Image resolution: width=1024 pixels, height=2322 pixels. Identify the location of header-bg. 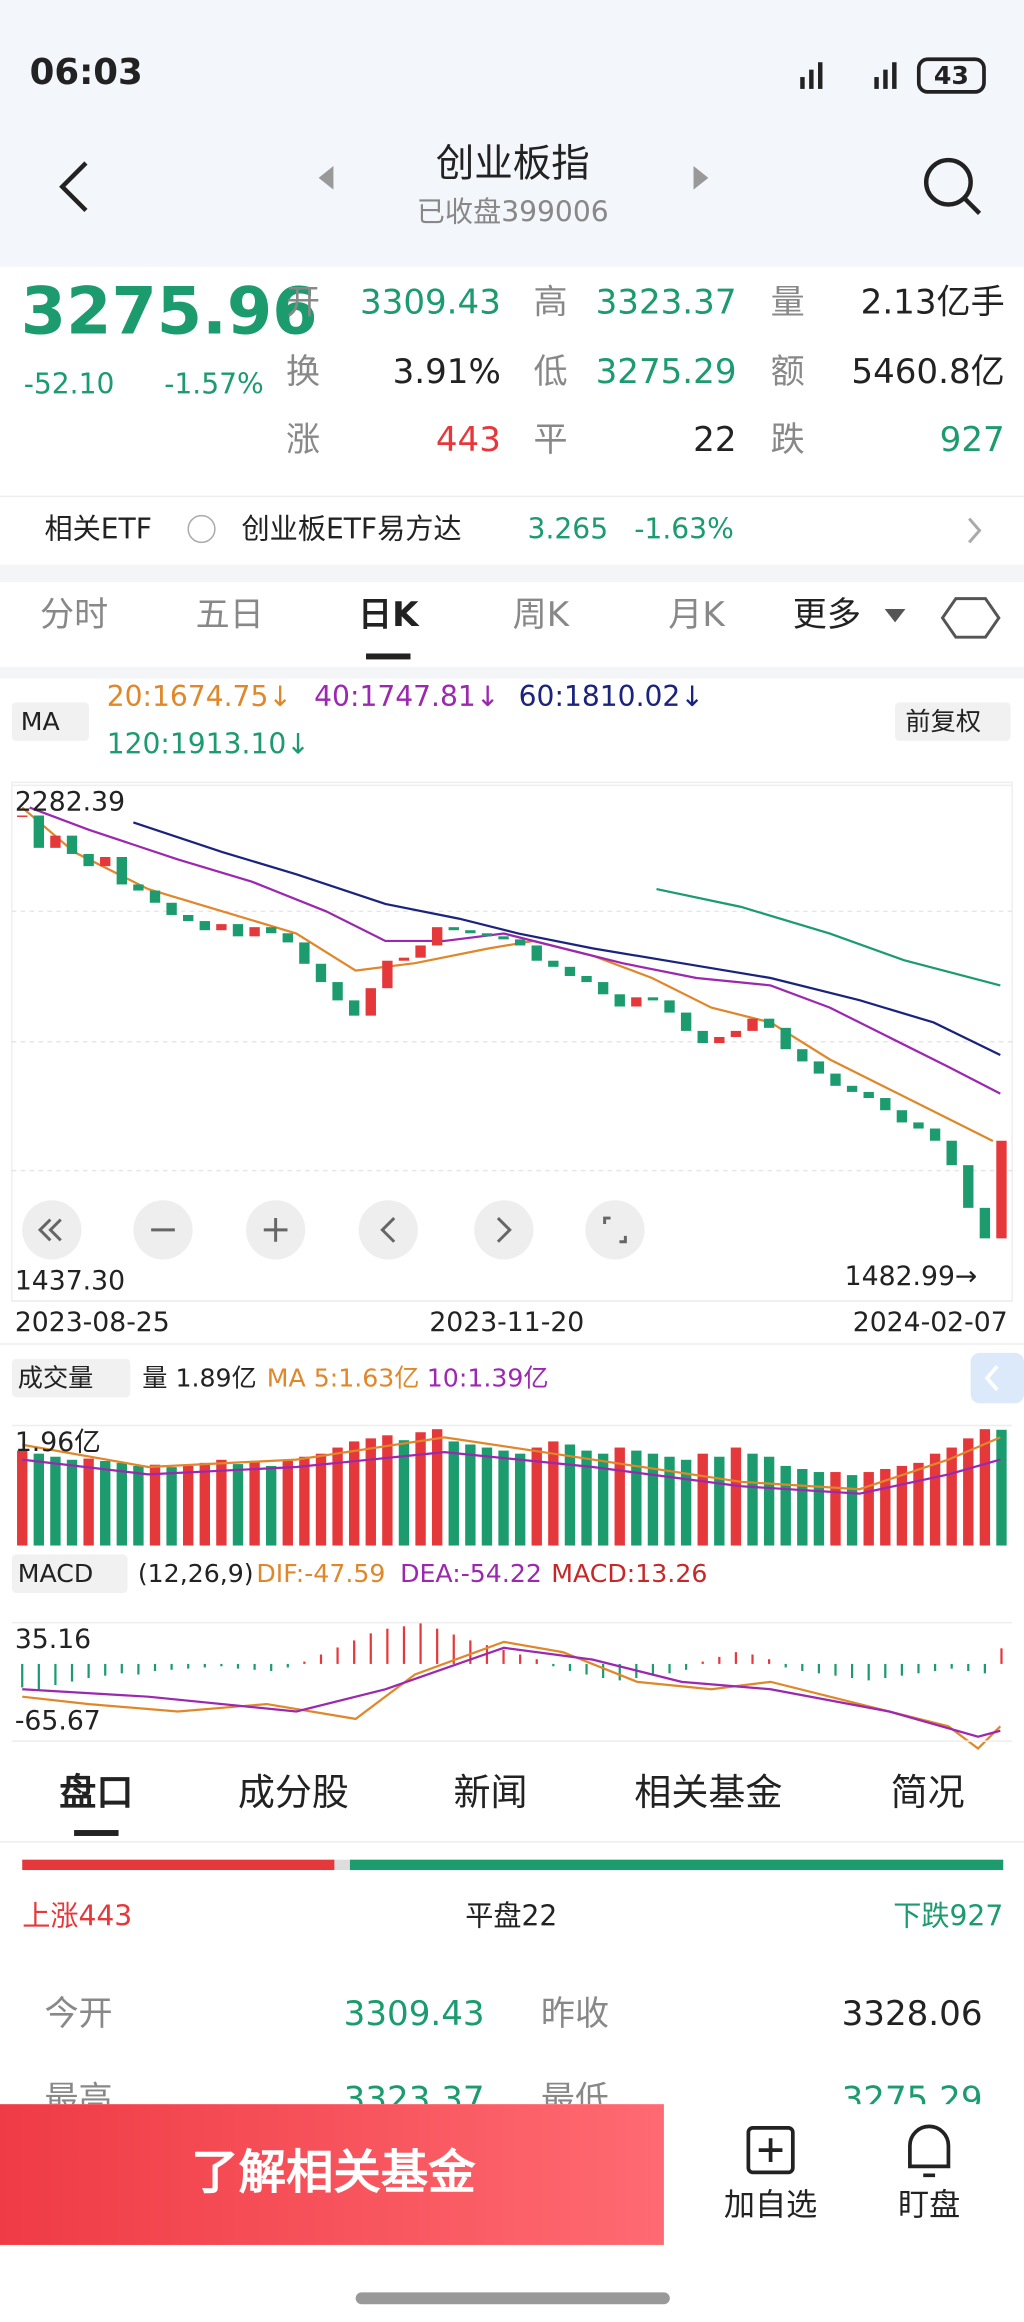
(512, 133).